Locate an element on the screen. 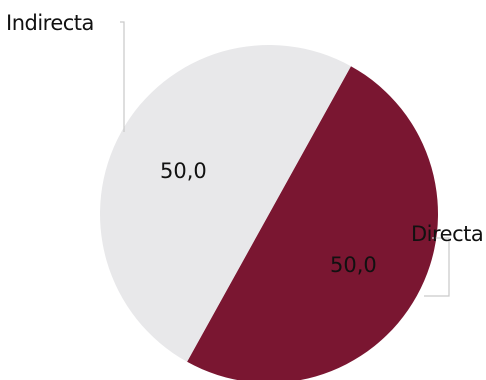 The height and width of the screenshot is (380, 486). leader-line-directa is located at coordinates (437, 267).